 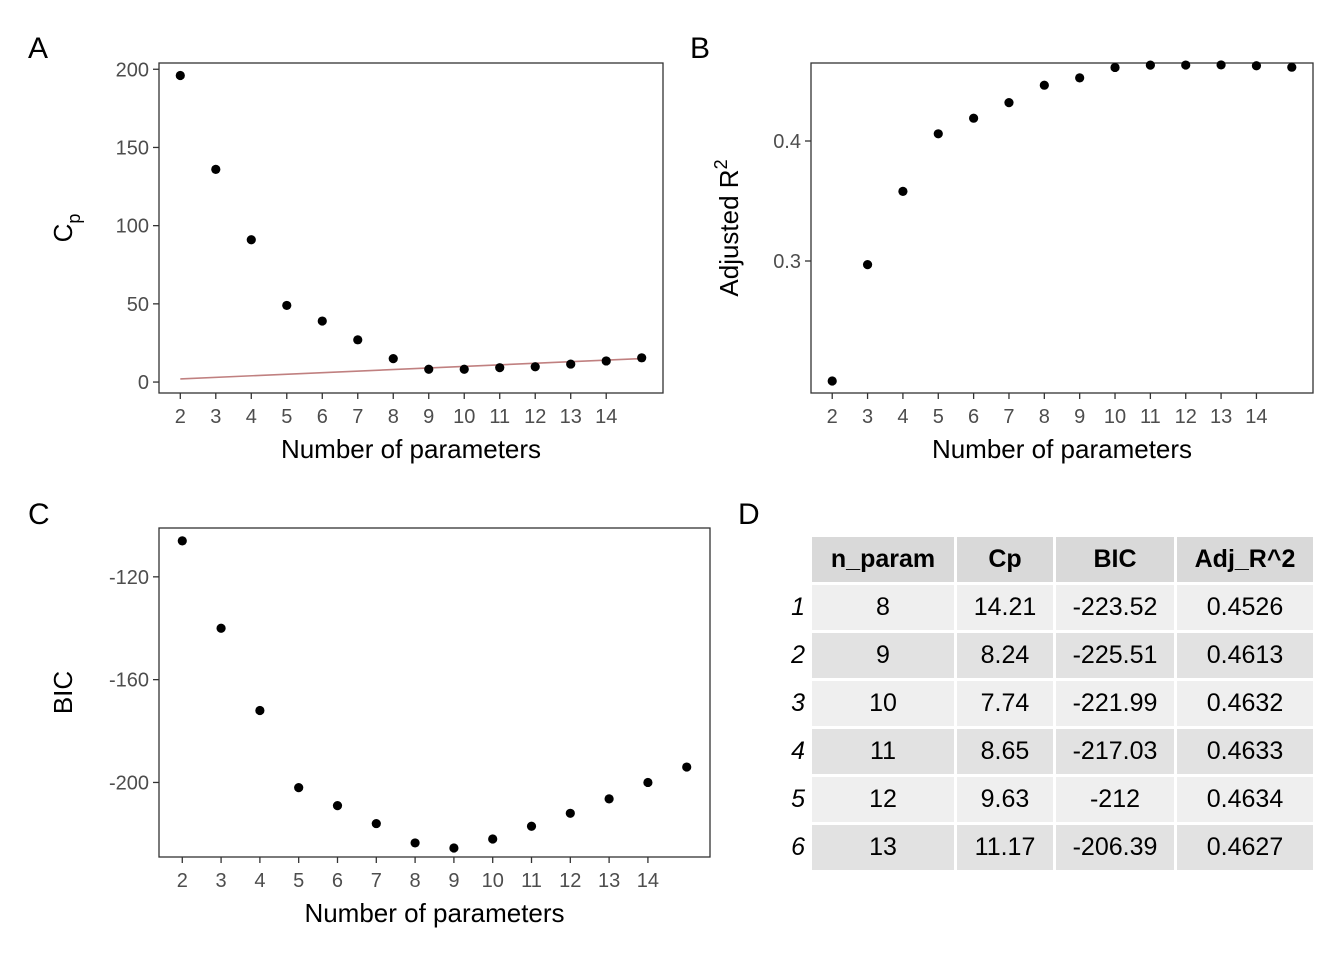 What do you see at coordinates (74, 219) in the screenshot?
I see `y-axis-title-subscript: p` at bounding box center [74, 219].